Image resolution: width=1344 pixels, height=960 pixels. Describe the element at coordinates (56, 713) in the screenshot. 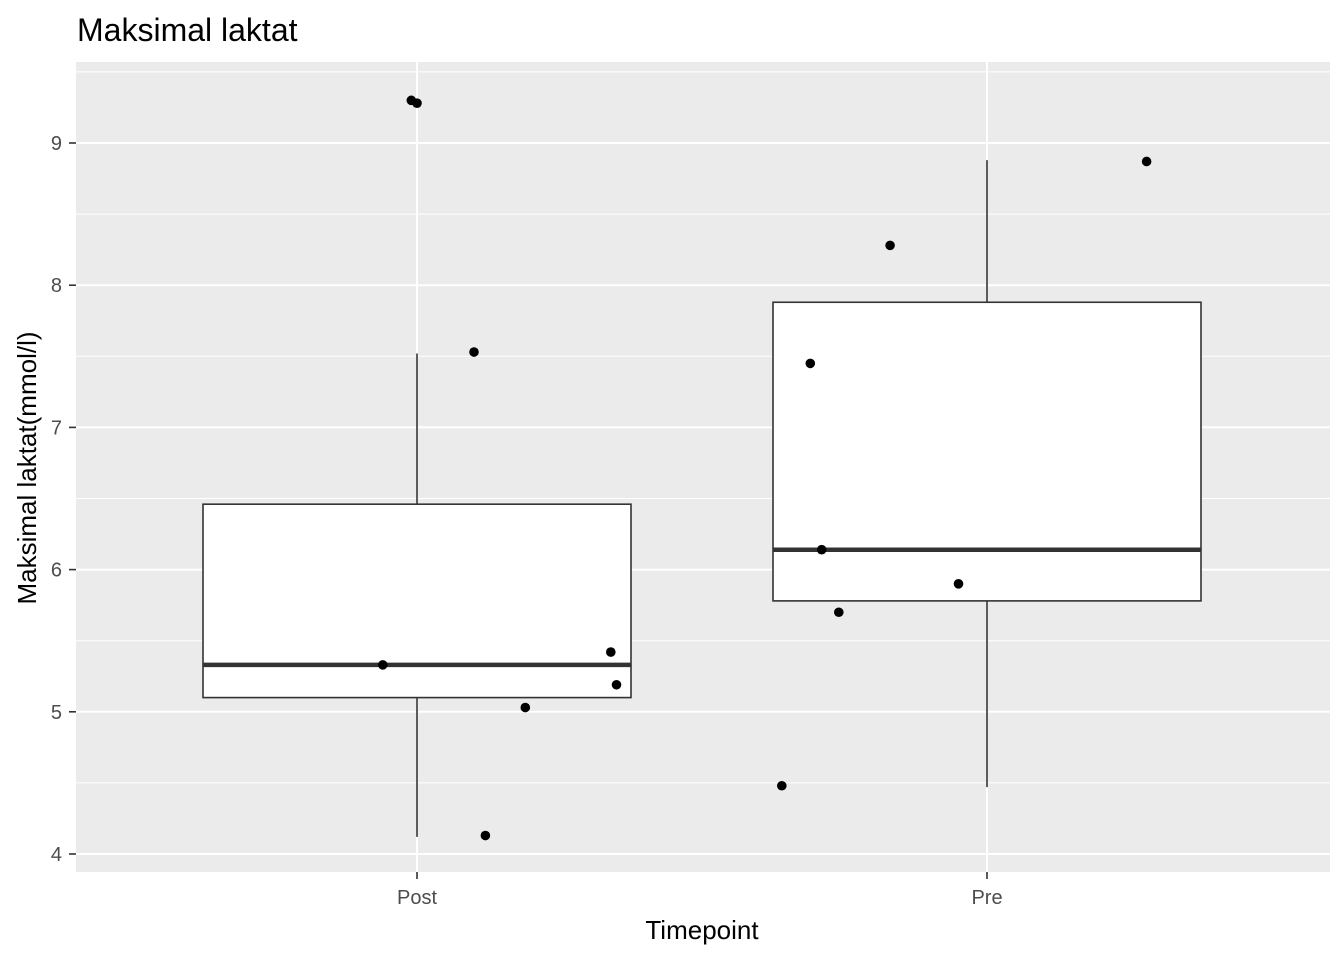

I see `y-tick-label: 5` at that location.